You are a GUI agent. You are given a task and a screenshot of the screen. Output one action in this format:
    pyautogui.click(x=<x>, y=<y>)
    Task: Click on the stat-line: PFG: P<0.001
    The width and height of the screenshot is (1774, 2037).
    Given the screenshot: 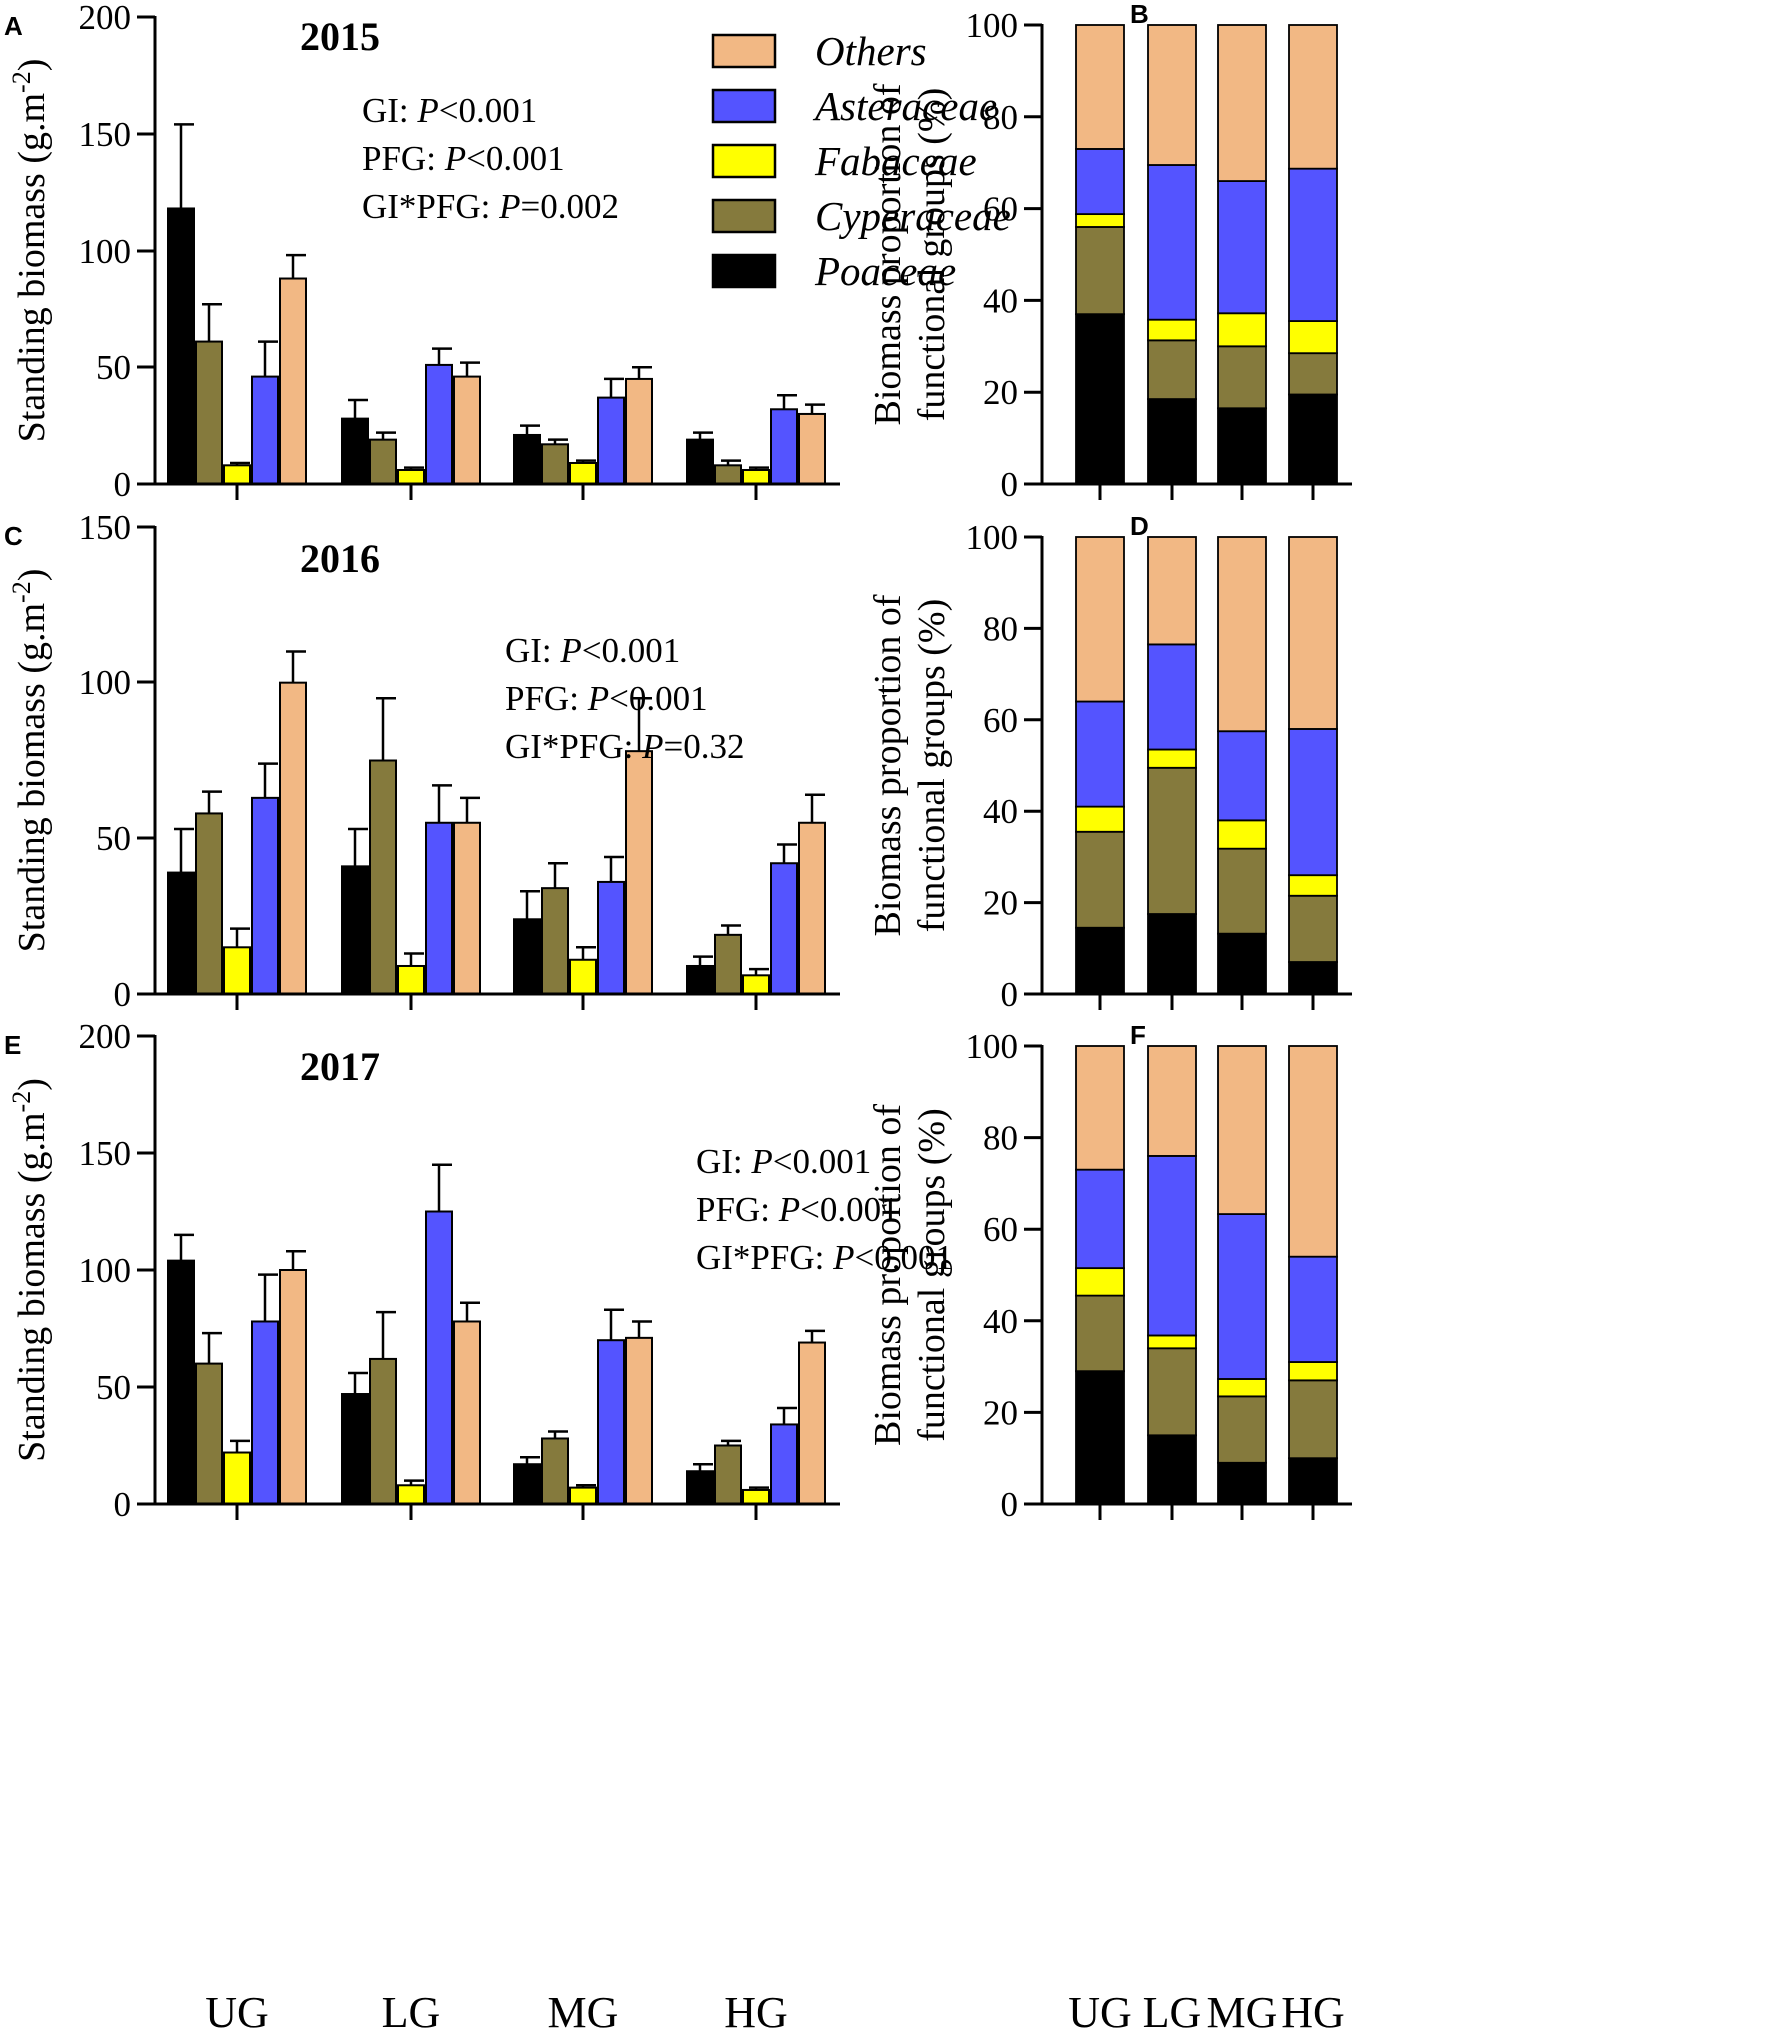 What is the action you would take?
    pyautogui.click(x=797, y=1209)
    